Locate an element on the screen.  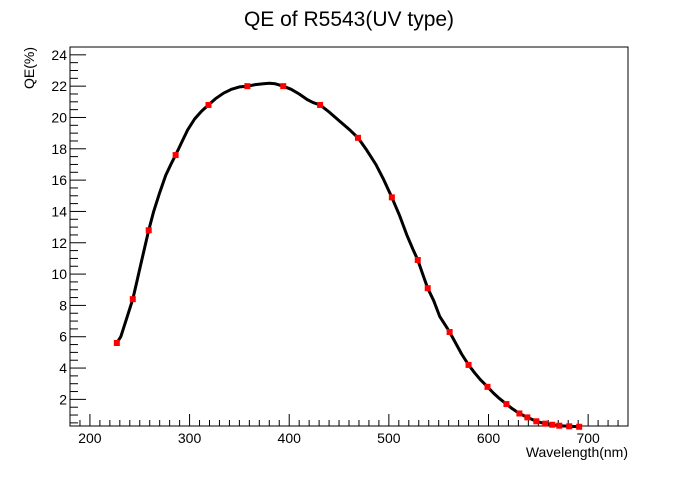
y-tick-label: 10 is located at coordinates (59, 274).